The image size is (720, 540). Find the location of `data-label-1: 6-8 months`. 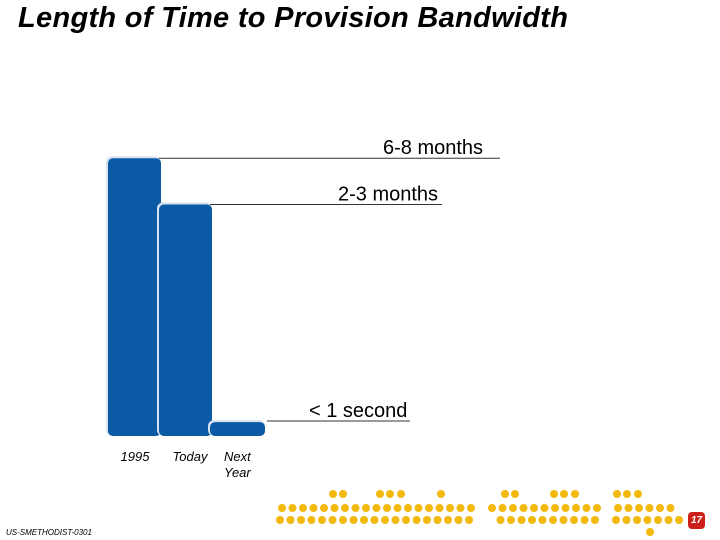

data-label-1: 6-8 months is located at coordinates (433, 148).